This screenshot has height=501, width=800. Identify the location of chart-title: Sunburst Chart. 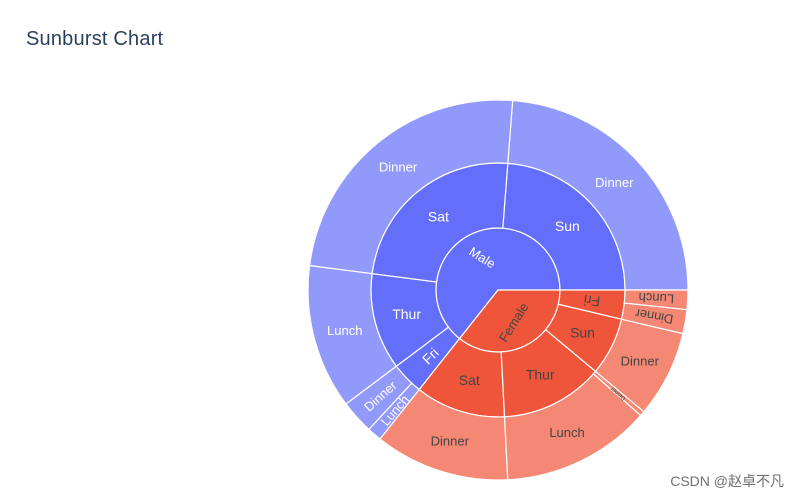
(95, 39).